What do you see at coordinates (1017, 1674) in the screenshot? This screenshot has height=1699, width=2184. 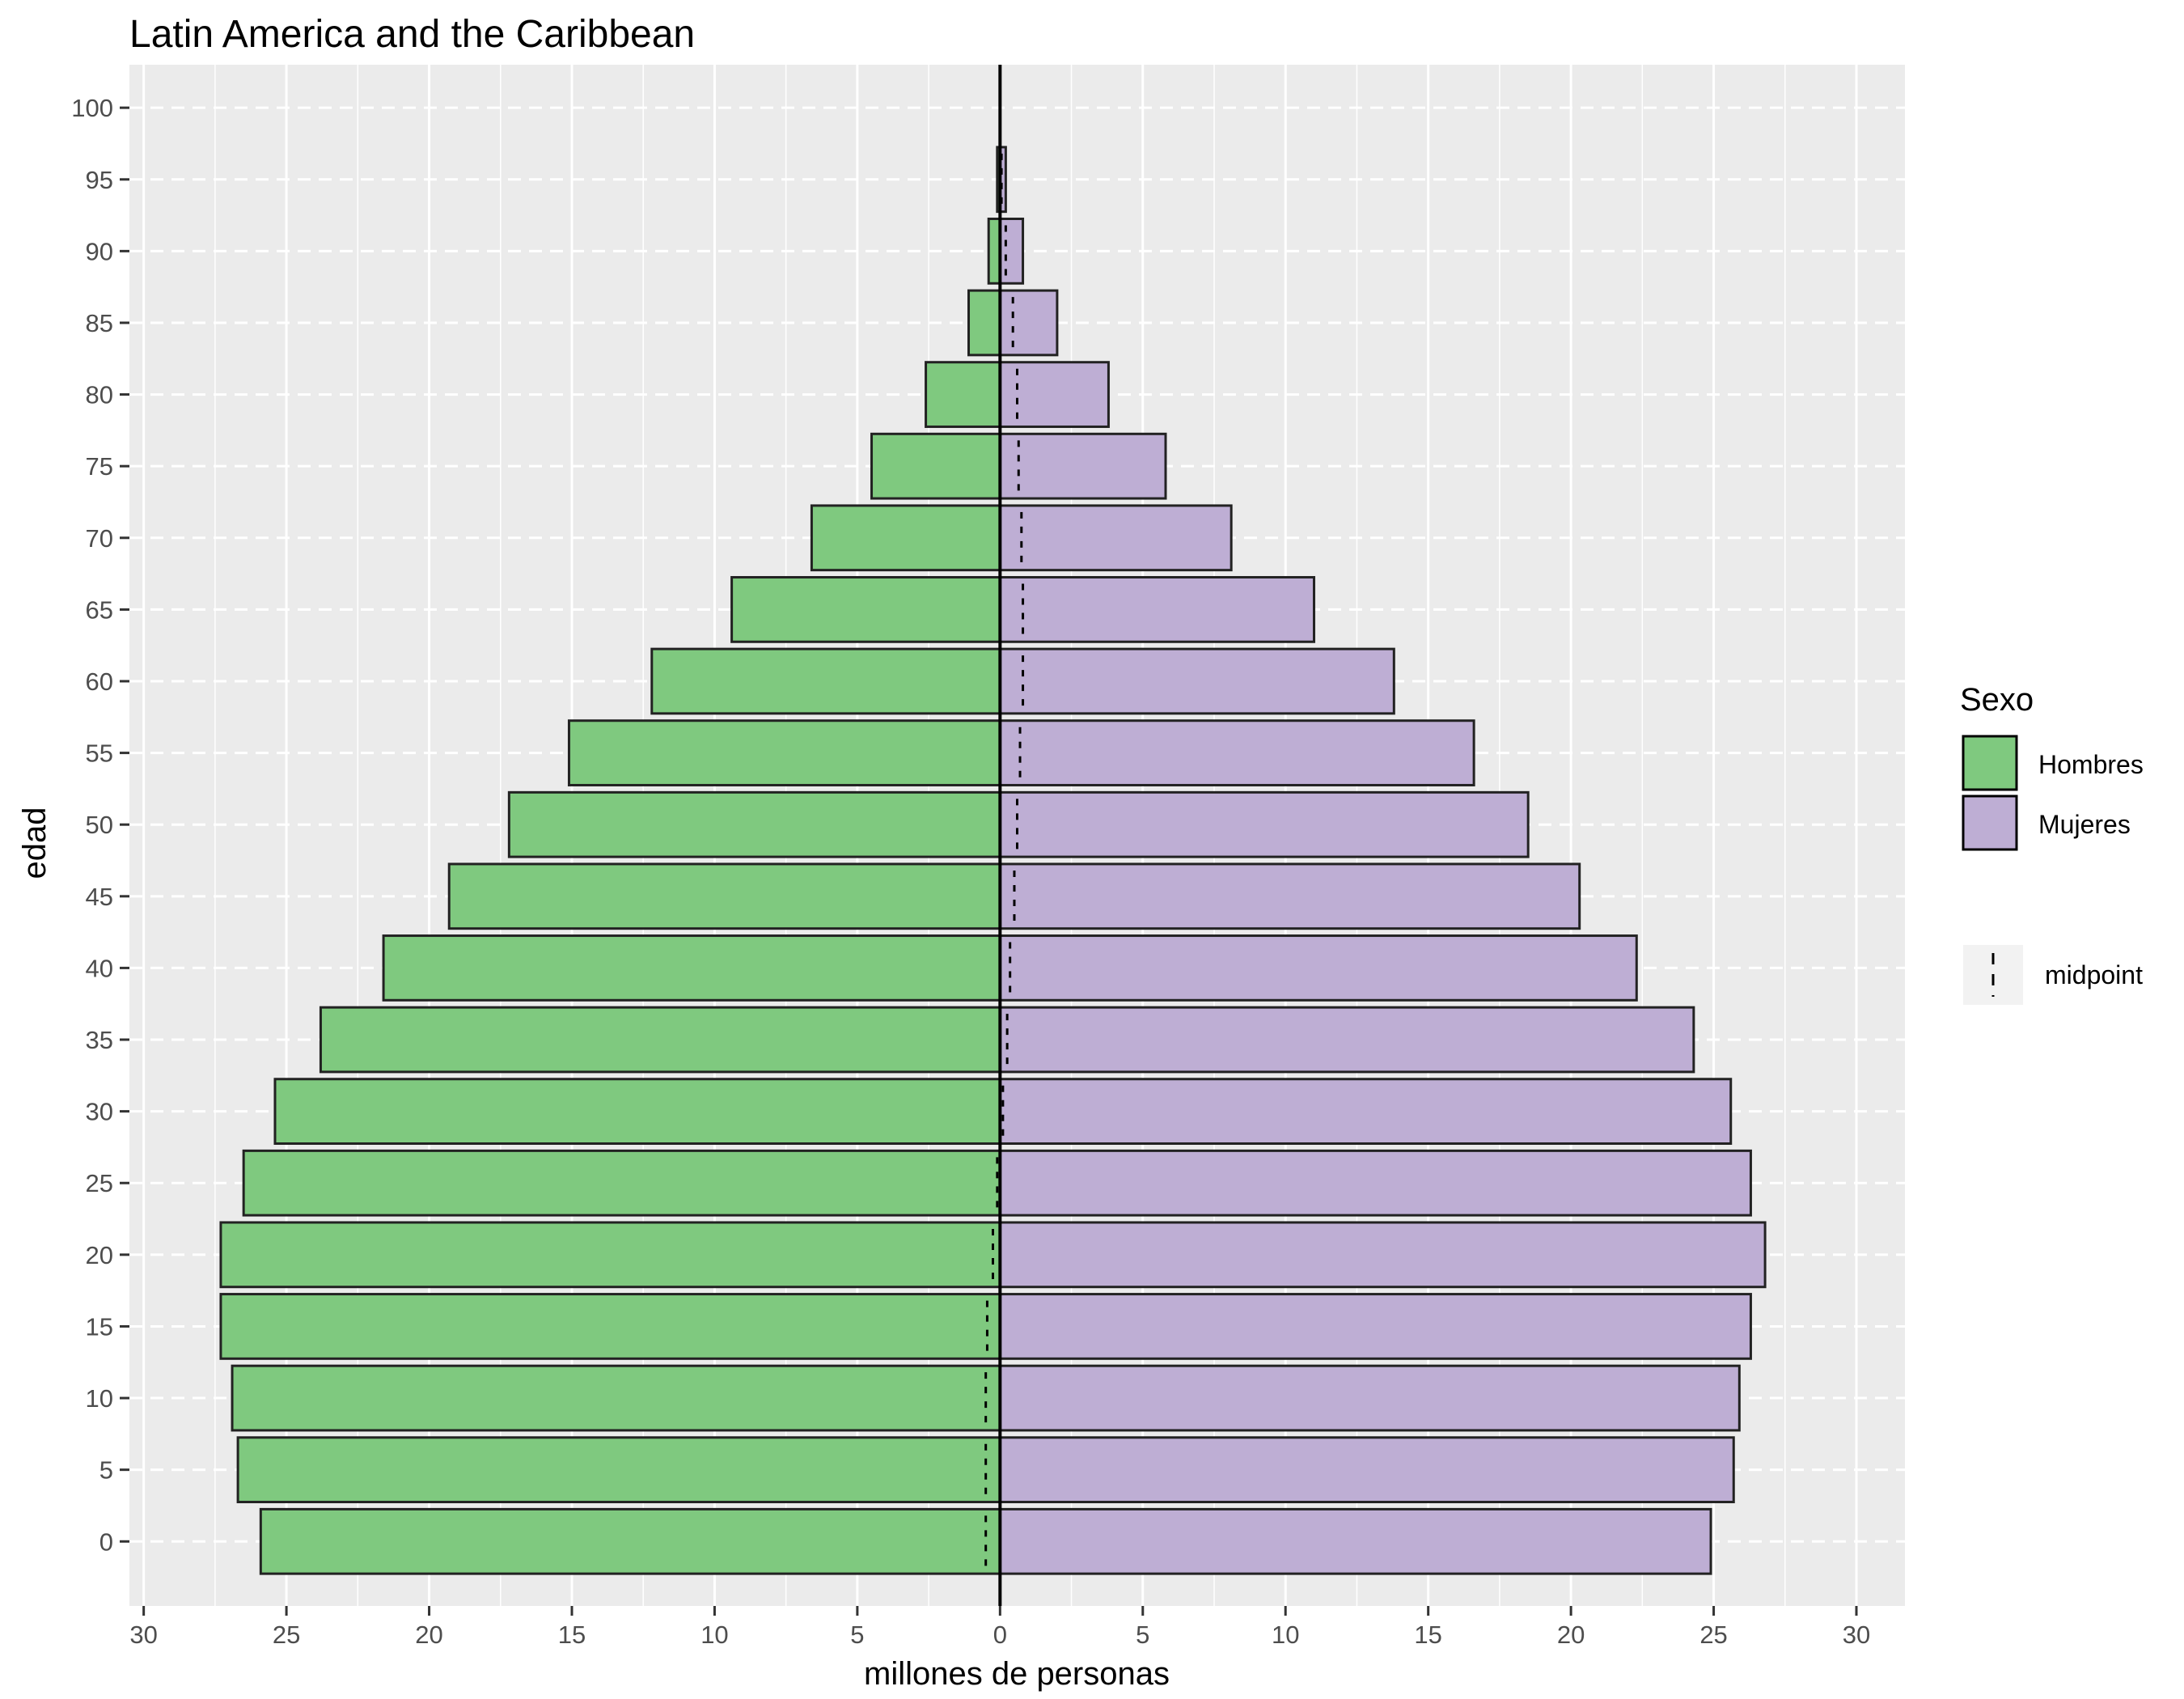 I see `x-axis-label: millones de personas` at bounding box center [1017, 1674].